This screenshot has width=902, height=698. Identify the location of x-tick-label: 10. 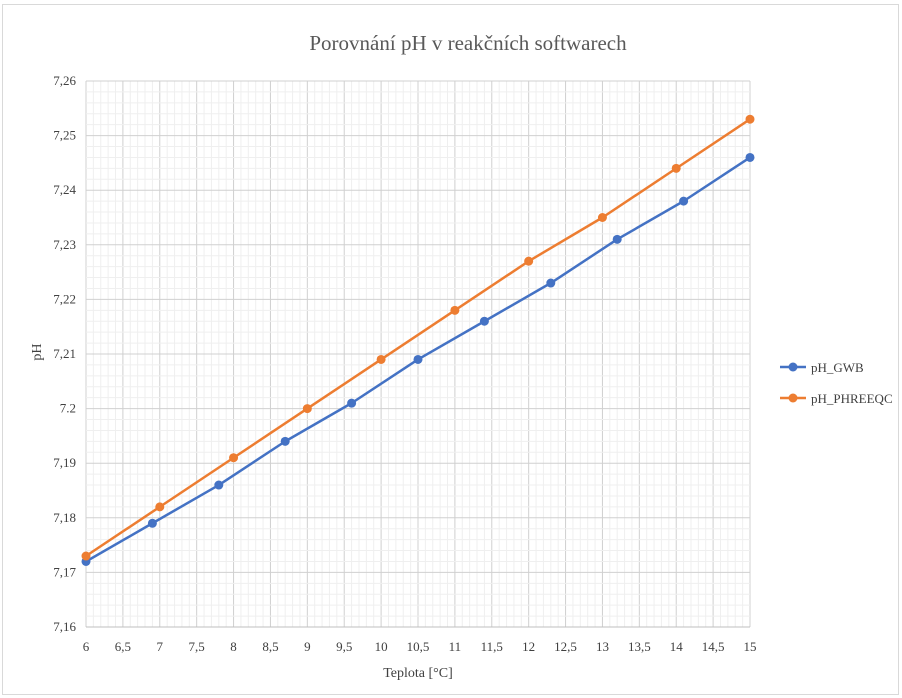
(381, 646).